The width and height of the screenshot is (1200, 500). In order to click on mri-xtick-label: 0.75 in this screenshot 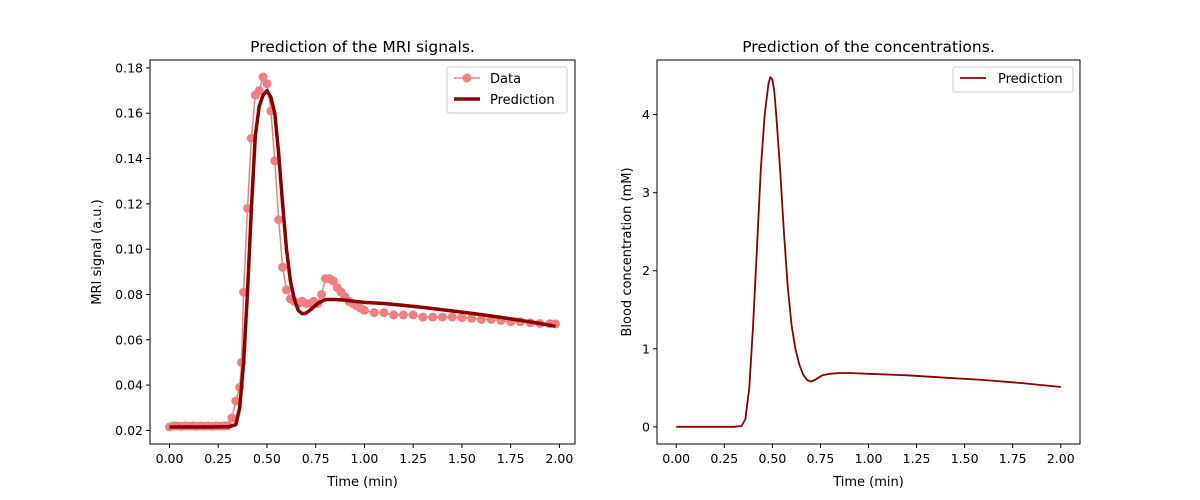, I will do `click(316, 458)`.